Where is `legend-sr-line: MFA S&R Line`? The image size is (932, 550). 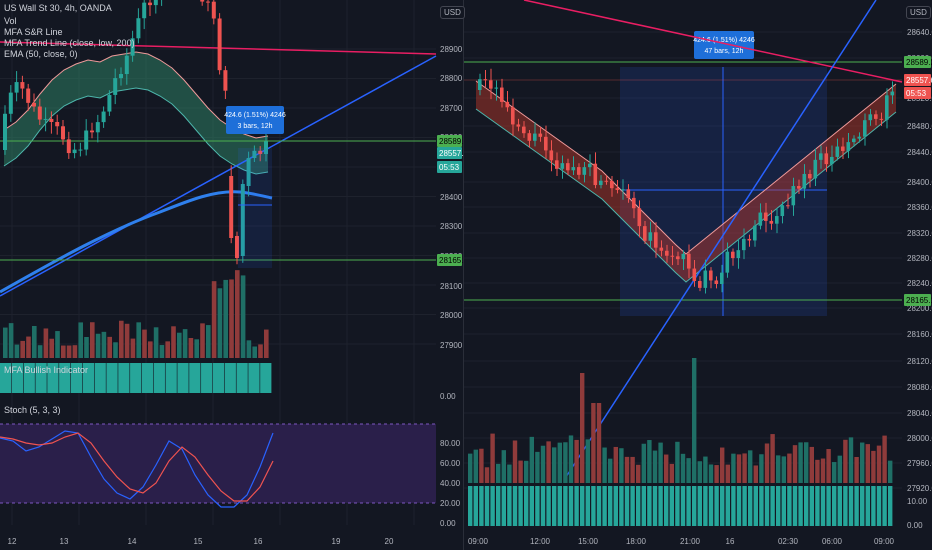
legend-sr-line: MFA S&R Line is located at coordinates (33, 32).